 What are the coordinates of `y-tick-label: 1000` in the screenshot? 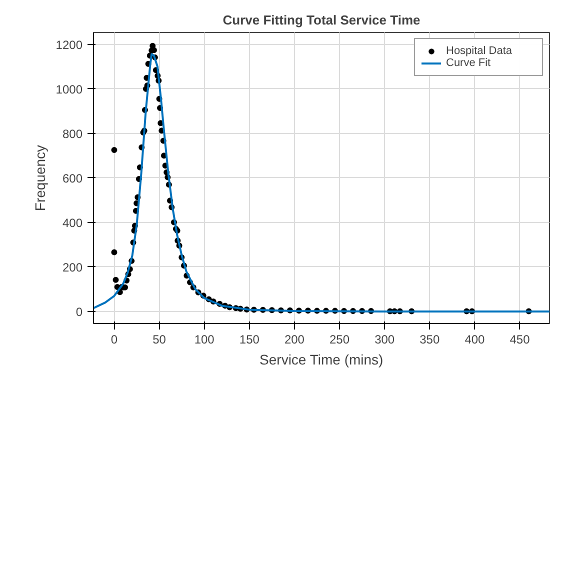 It's located at (69, 89).